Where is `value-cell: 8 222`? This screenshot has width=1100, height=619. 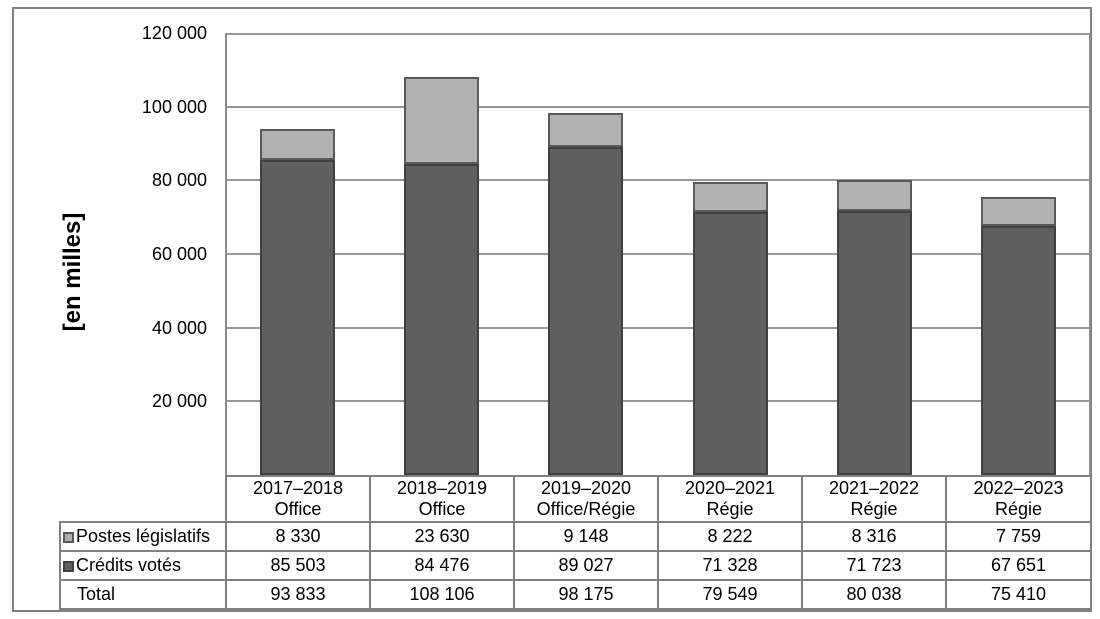
value-cell: 8 222 is located at coordinates (730, 536).